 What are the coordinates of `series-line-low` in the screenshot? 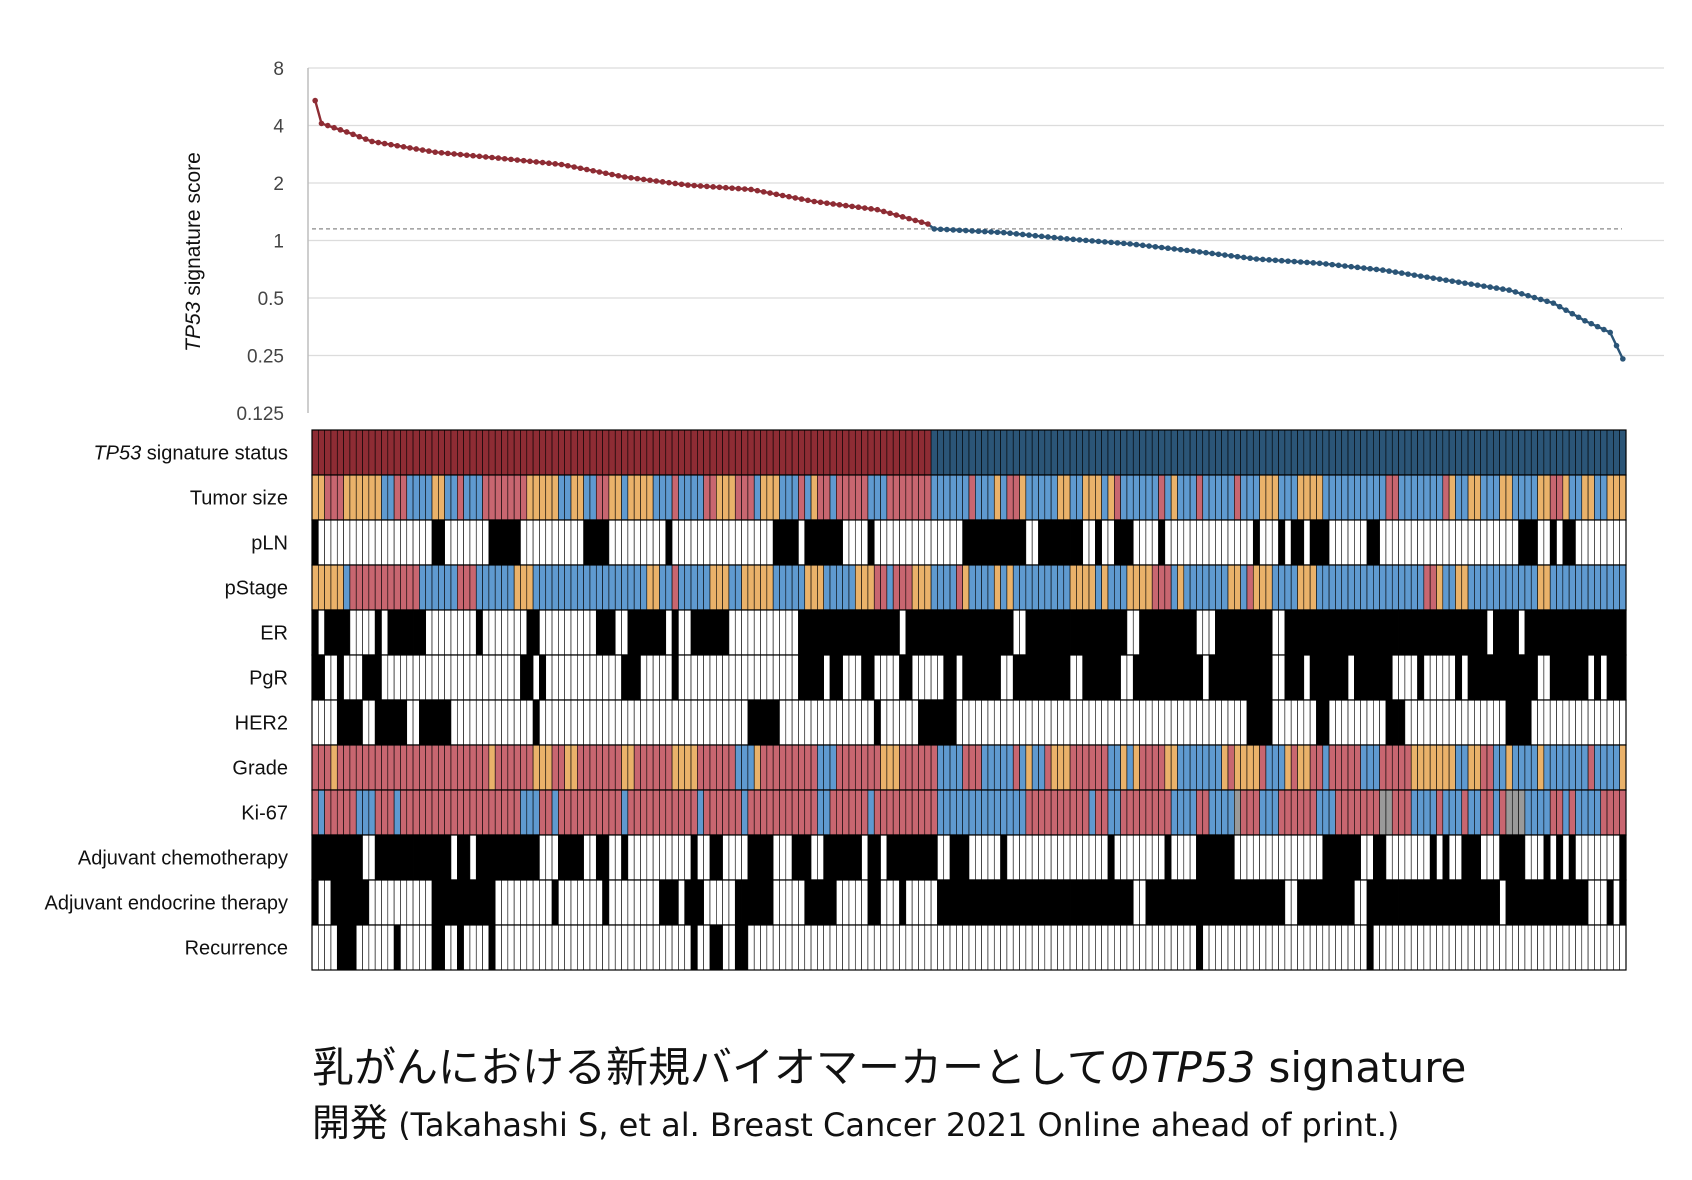 It's located at (1275, 291).